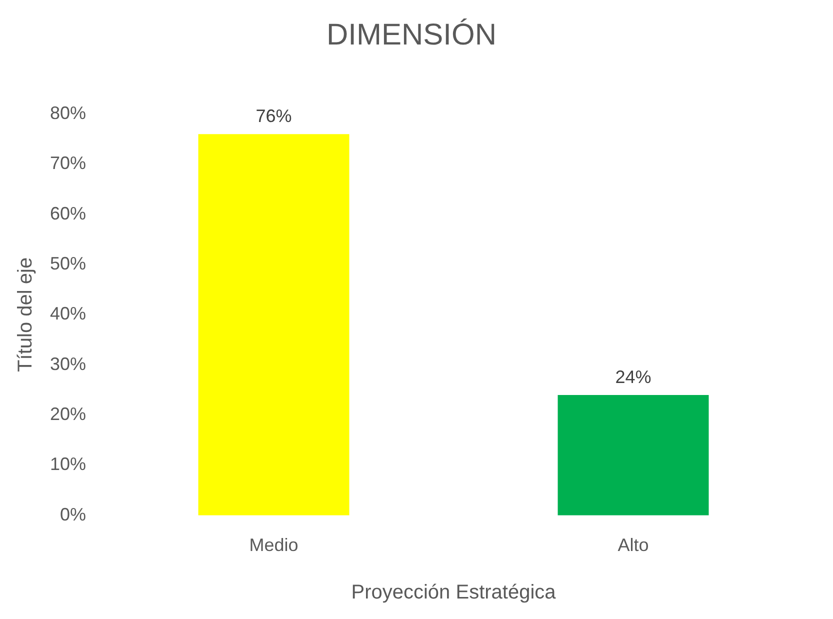  What do you see at coordinates (633, 545) in the screenshot?
I see `x-tick-label: Alto` at bounding box center [633, 545].